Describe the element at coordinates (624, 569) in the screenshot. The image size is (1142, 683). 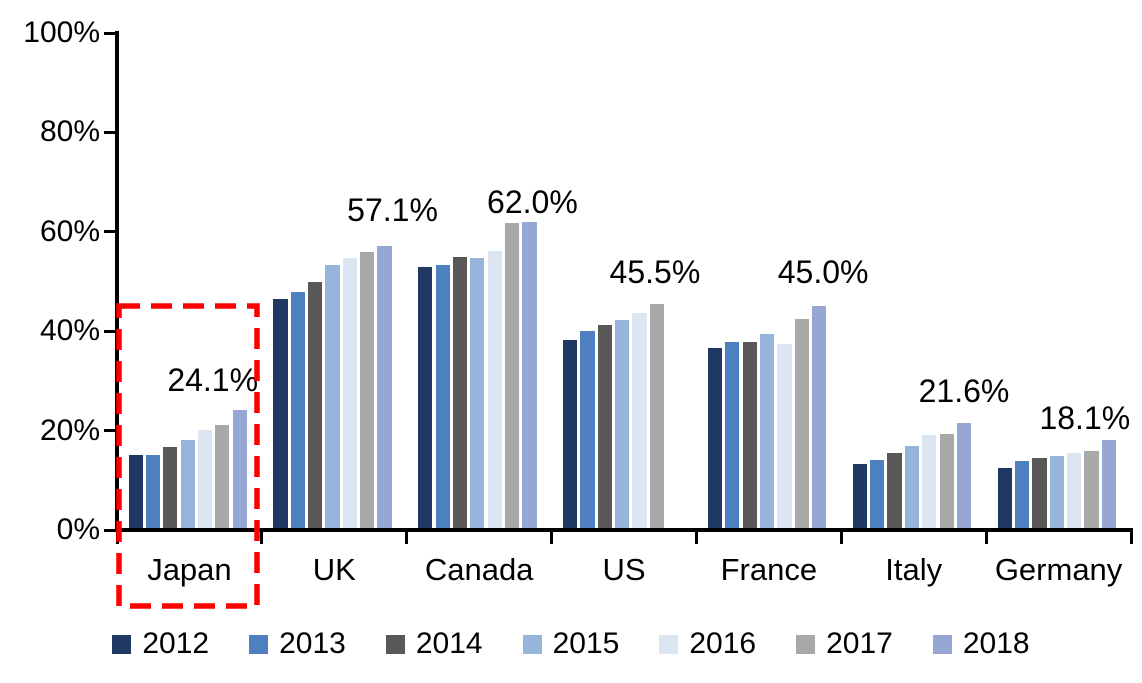
I see `x-axis-category-label: US` at that location.